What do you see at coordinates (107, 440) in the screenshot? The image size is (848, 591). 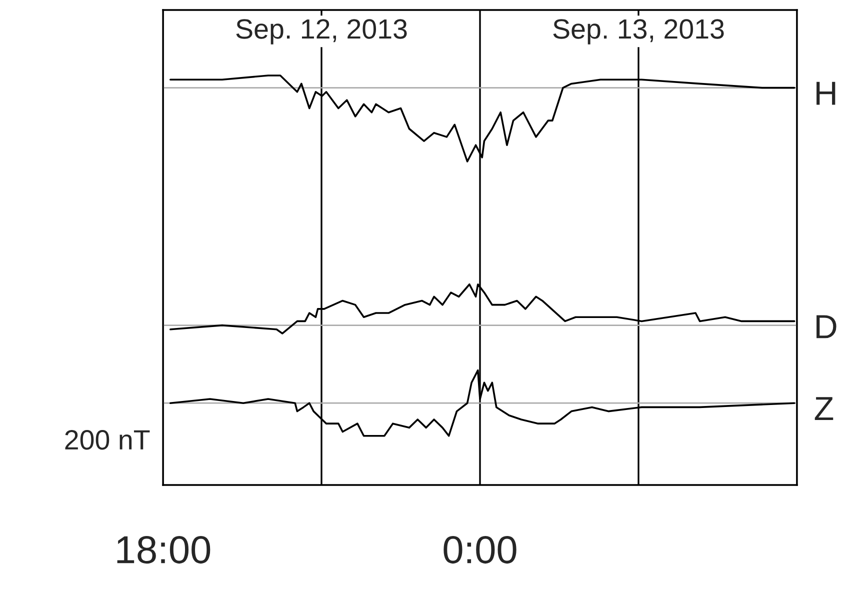 I see `text: 200 nT` at bounding box center [107, 440].